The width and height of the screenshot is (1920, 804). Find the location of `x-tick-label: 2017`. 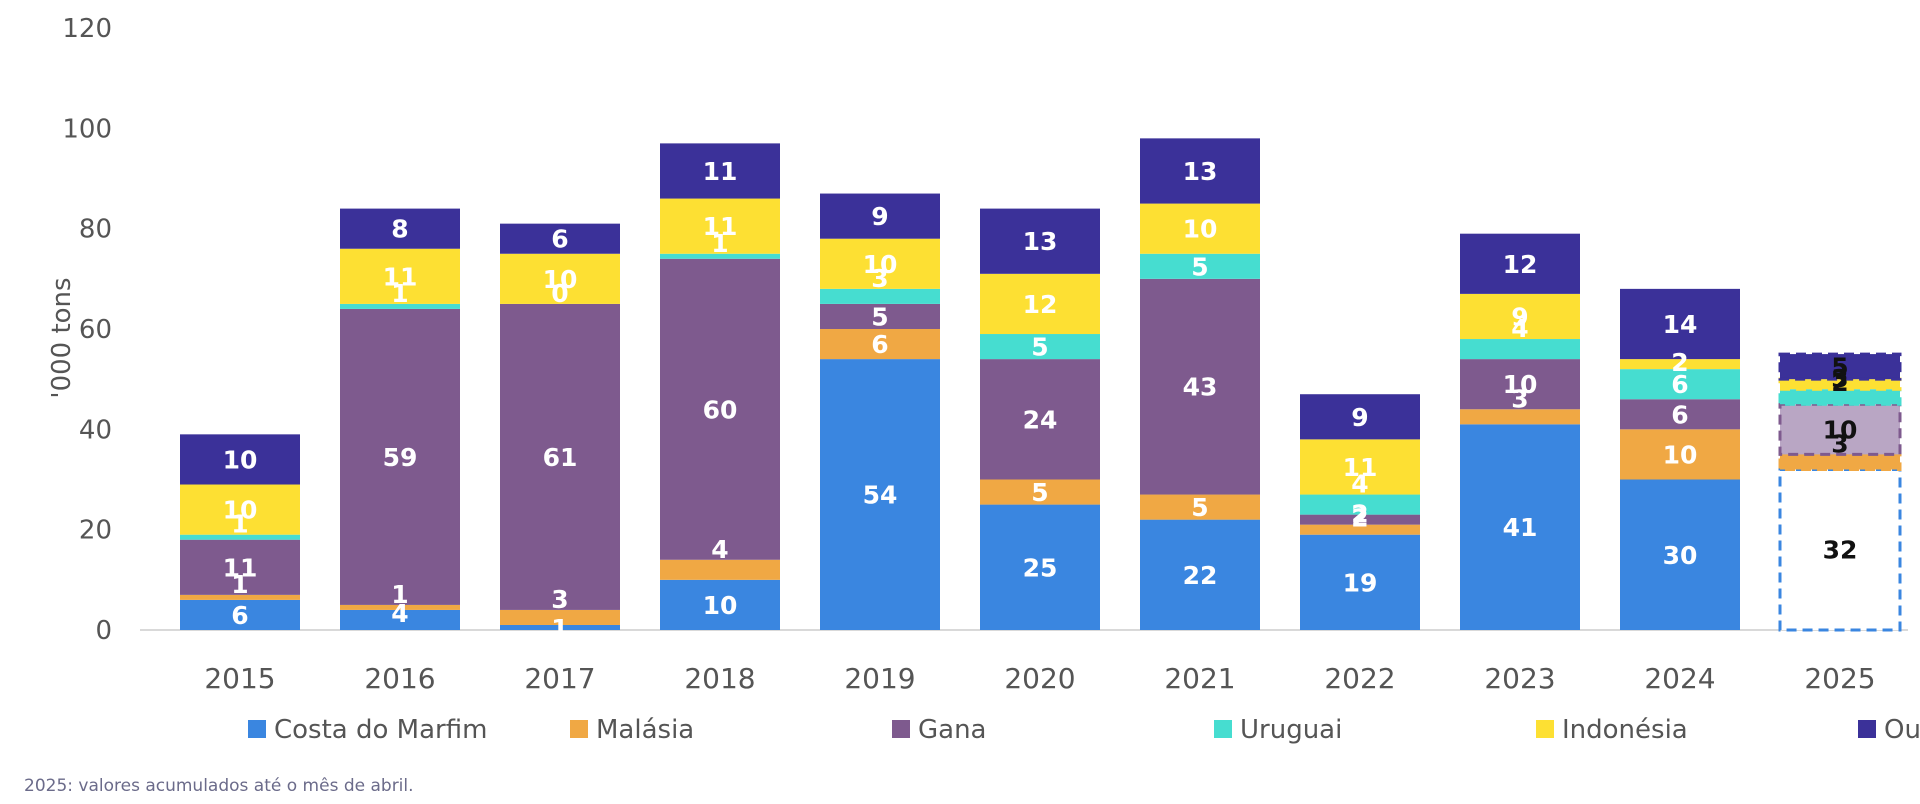

x-tick-label: 2017 is located at coordinates (559, 678).